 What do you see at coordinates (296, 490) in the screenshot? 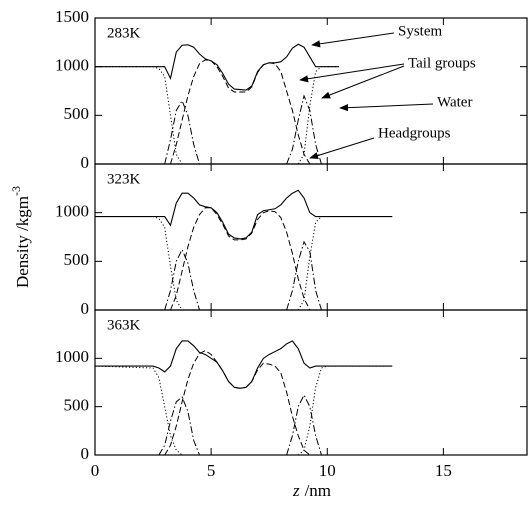
I see `x-axis-label-variable: z` at bounding box center [296, 490].